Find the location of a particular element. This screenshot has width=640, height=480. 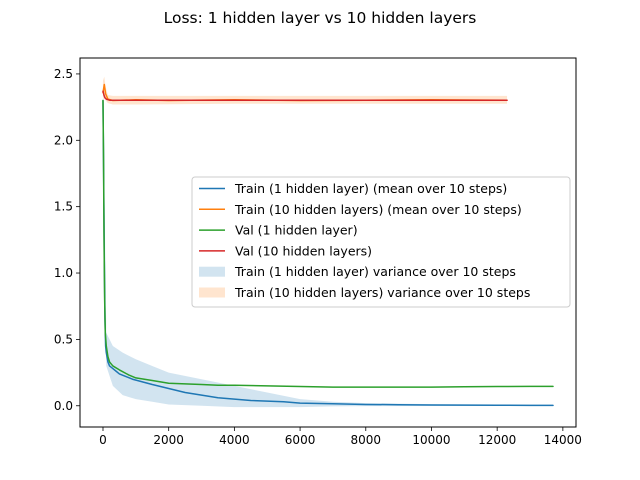

x-axis: 0 2000 4000 6000 8000 10000 12000 14000 is located at coordinates (340, 437).